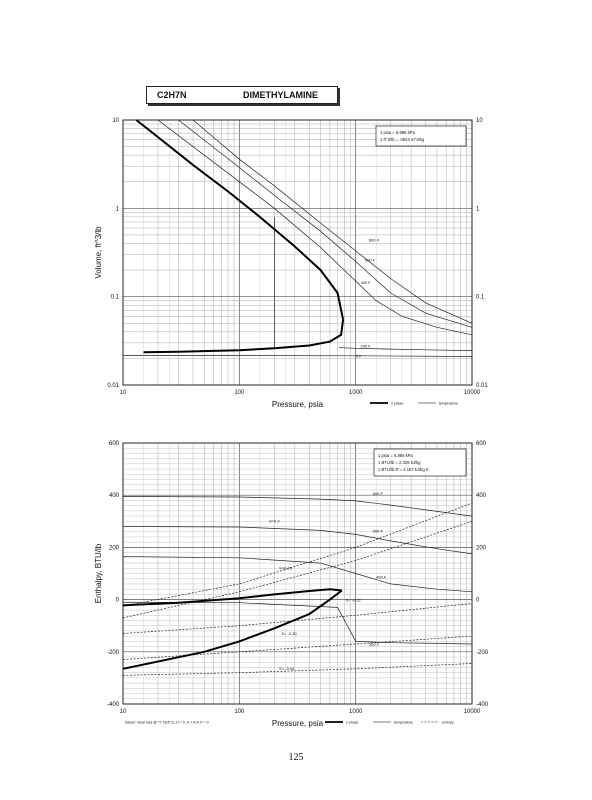 The image size is (592, 800). I want to click on chemical-name: DIMETHYLAMINE, so click(280, 95).